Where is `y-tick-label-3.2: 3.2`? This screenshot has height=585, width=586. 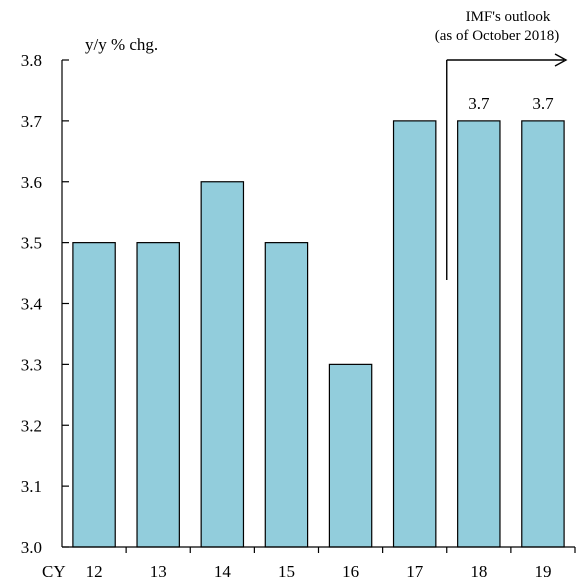
y-tick-label-3.2: 3.2 is located at coordinates (31, 425).